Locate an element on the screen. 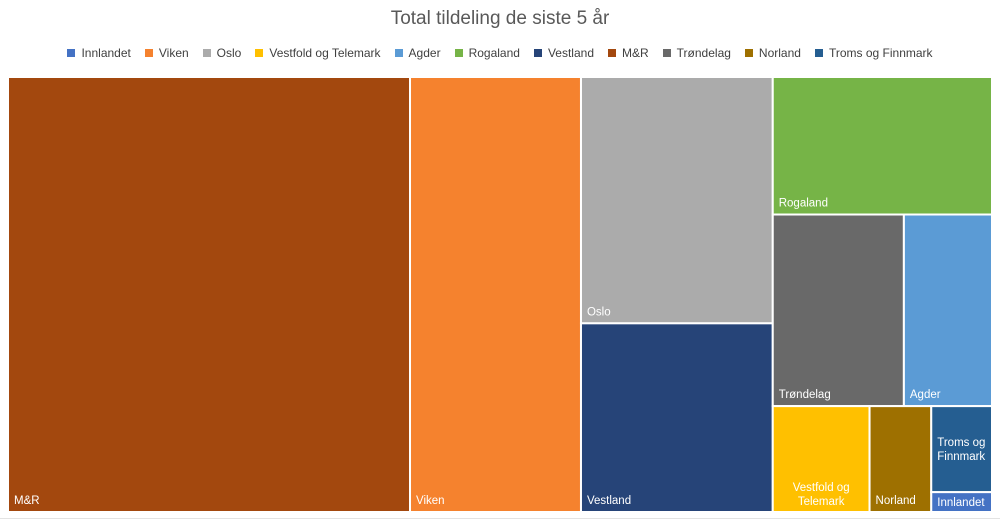  treemap-tile-viken: Viken is located at coordinates (495, 294).